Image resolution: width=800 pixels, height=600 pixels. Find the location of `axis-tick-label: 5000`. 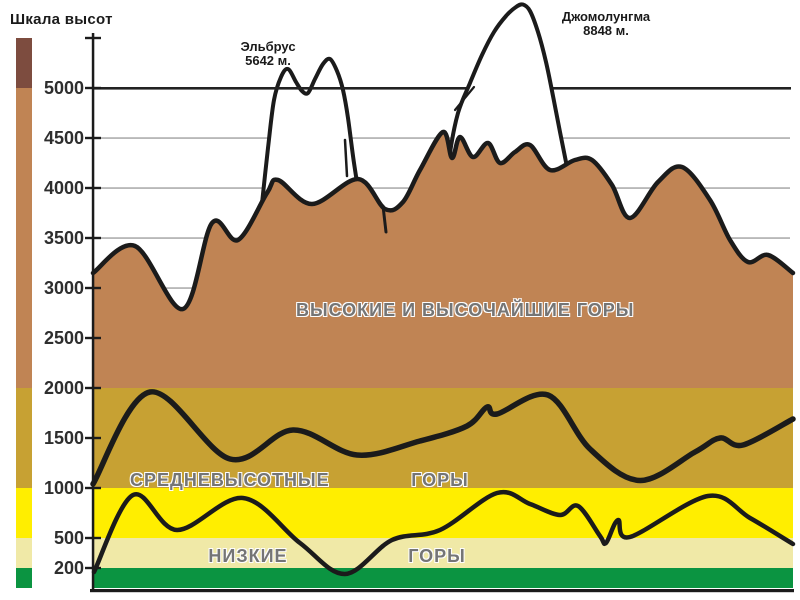

axis-tick-label: 5000 is located at coordinates (63, 88).